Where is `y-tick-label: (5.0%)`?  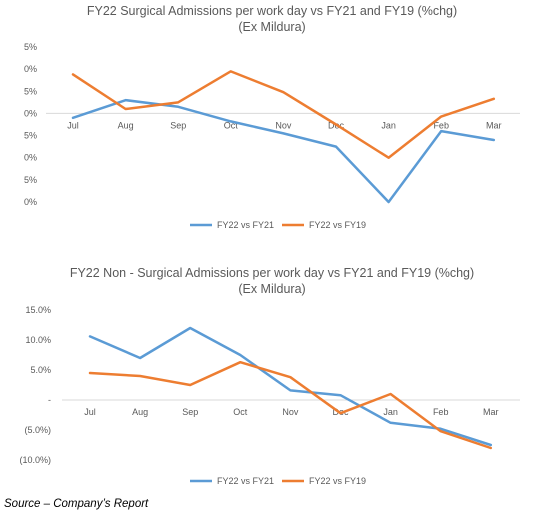 y-tick-label: (5.0%) is located at coordinates (37, 430).